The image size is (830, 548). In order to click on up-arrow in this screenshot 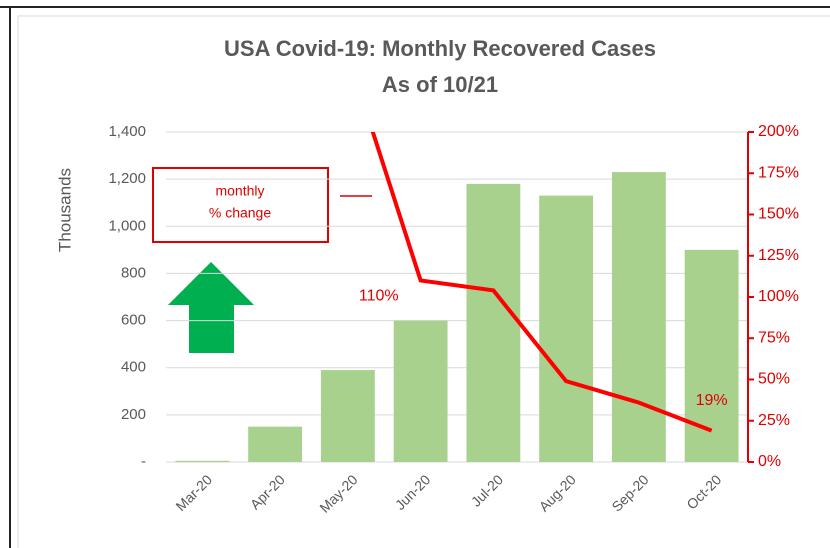, I will do `click(211, 307)`.